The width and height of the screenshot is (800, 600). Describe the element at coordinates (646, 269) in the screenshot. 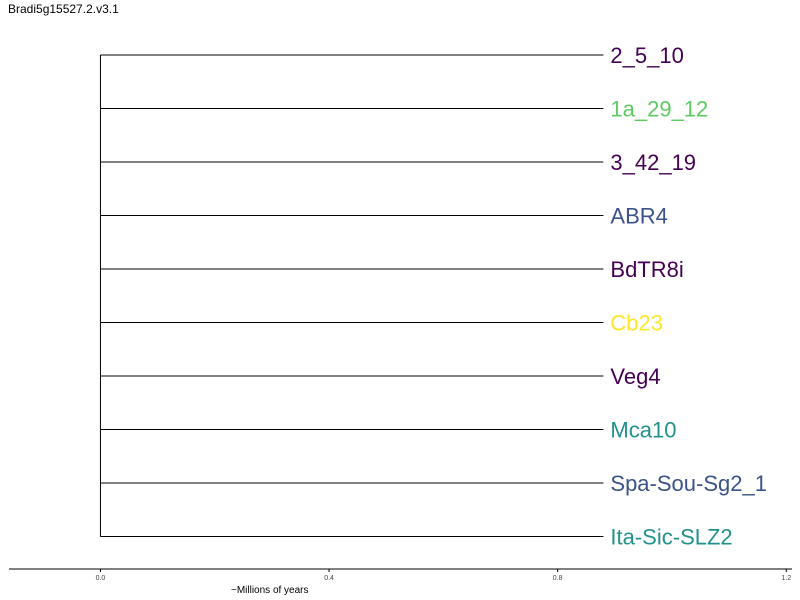

I see `leaf-label: BdTR8i` at that location.